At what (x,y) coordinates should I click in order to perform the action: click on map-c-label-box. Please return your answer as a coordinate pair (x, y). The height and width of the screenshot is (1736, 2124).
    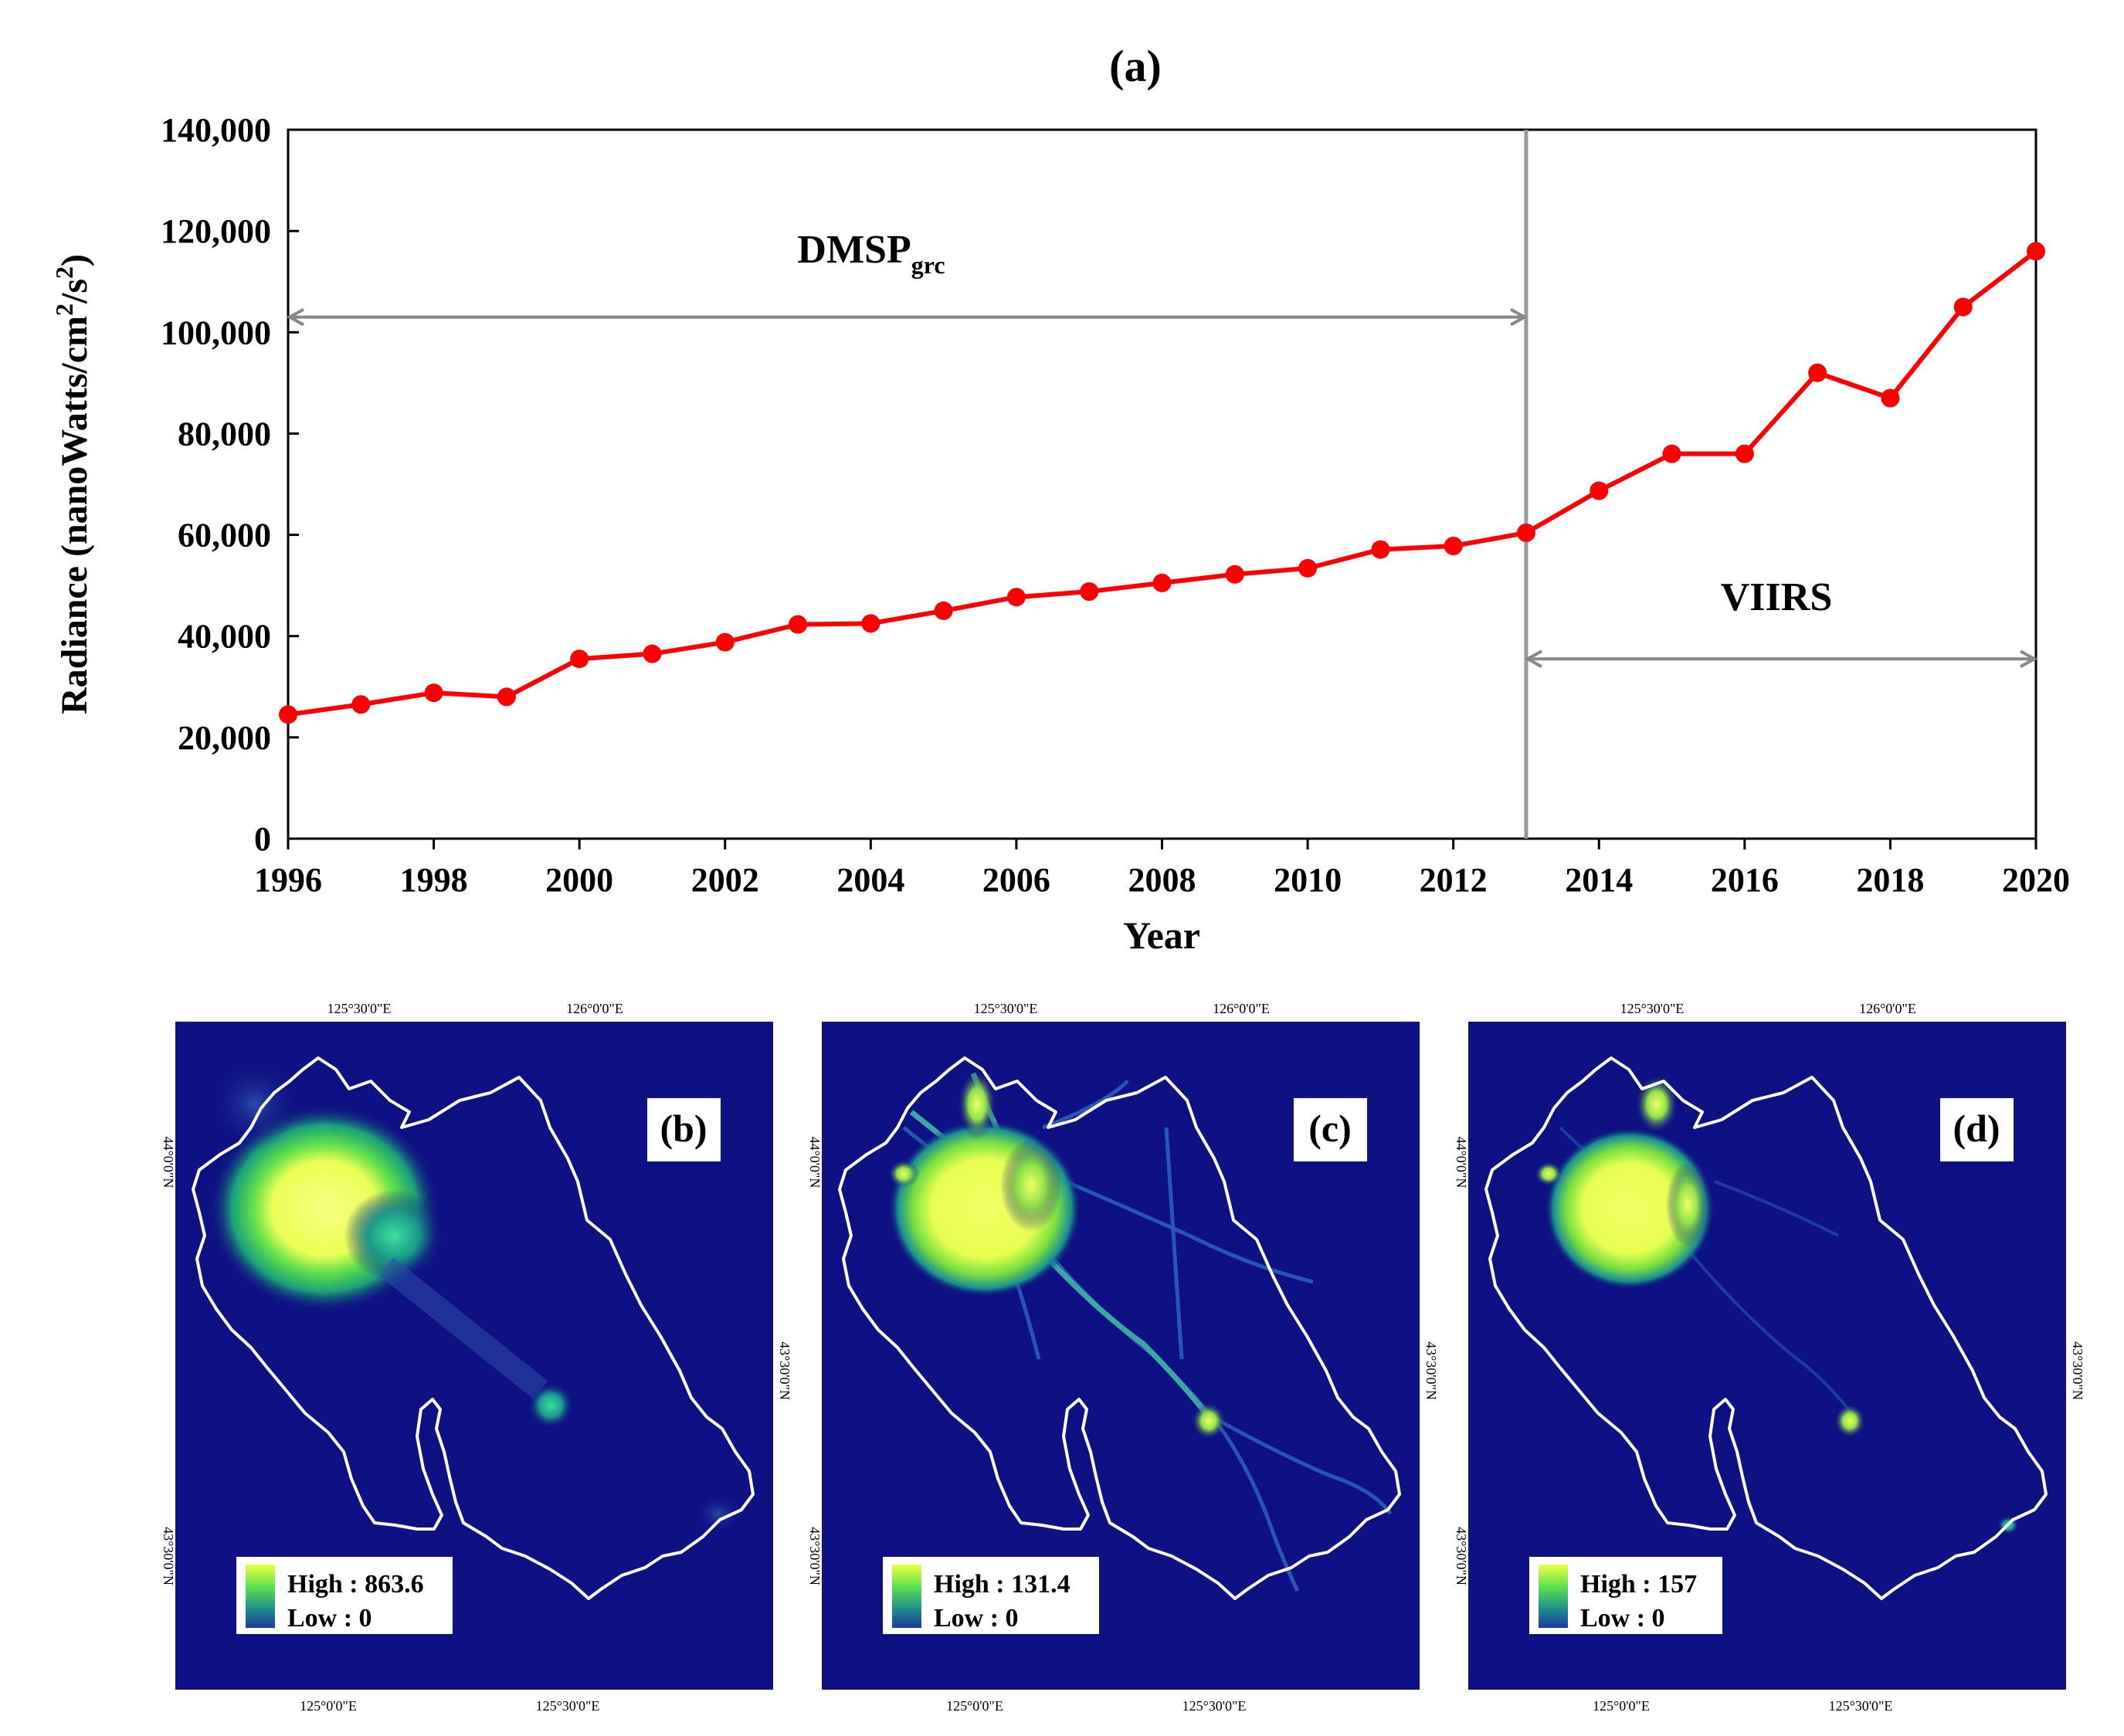
    Looking at the image, I should click on (1330, 1129).